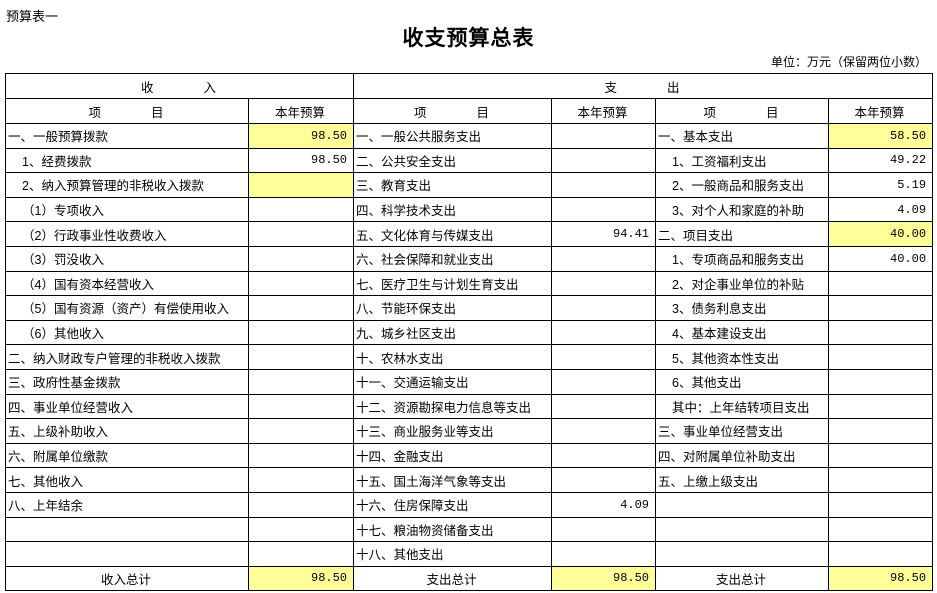 This screenshot has width=937, height=593. I want to click on expense-econ-item-cell: 二、项目支出, so click(742, 234).